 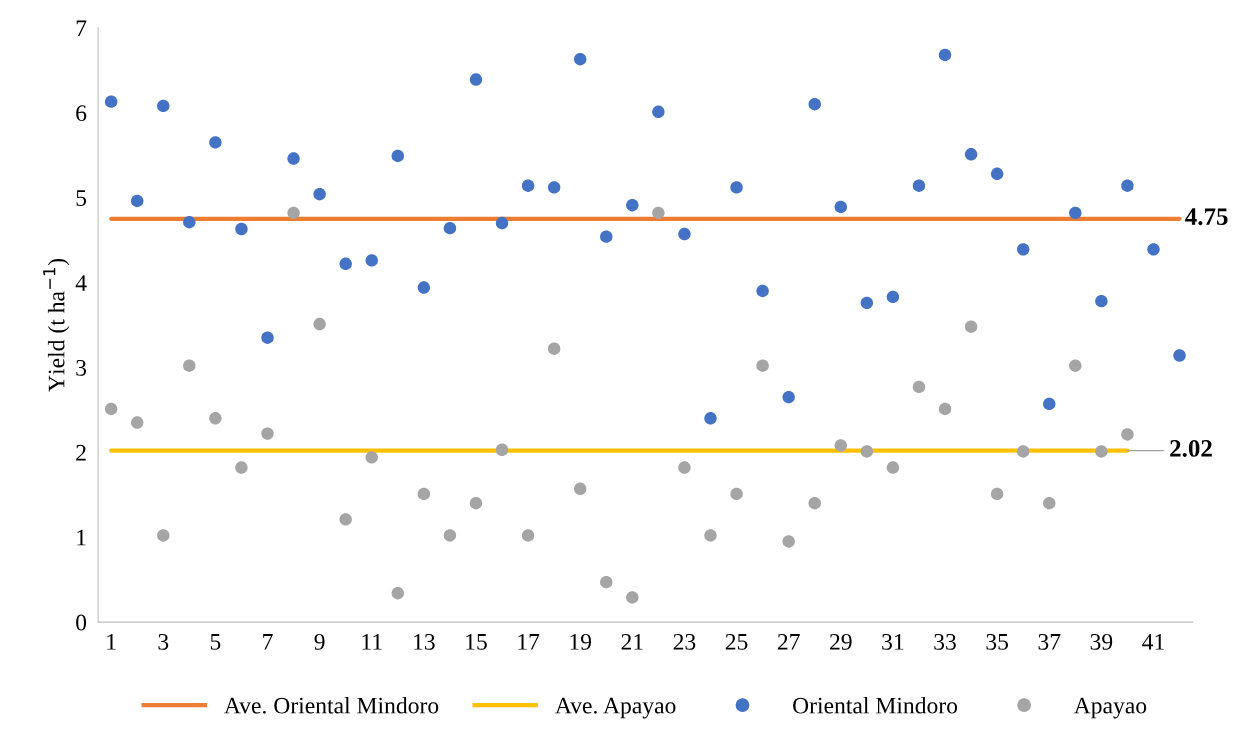 I want to click on annotation: 4.75, so click(x=1206, y=217).